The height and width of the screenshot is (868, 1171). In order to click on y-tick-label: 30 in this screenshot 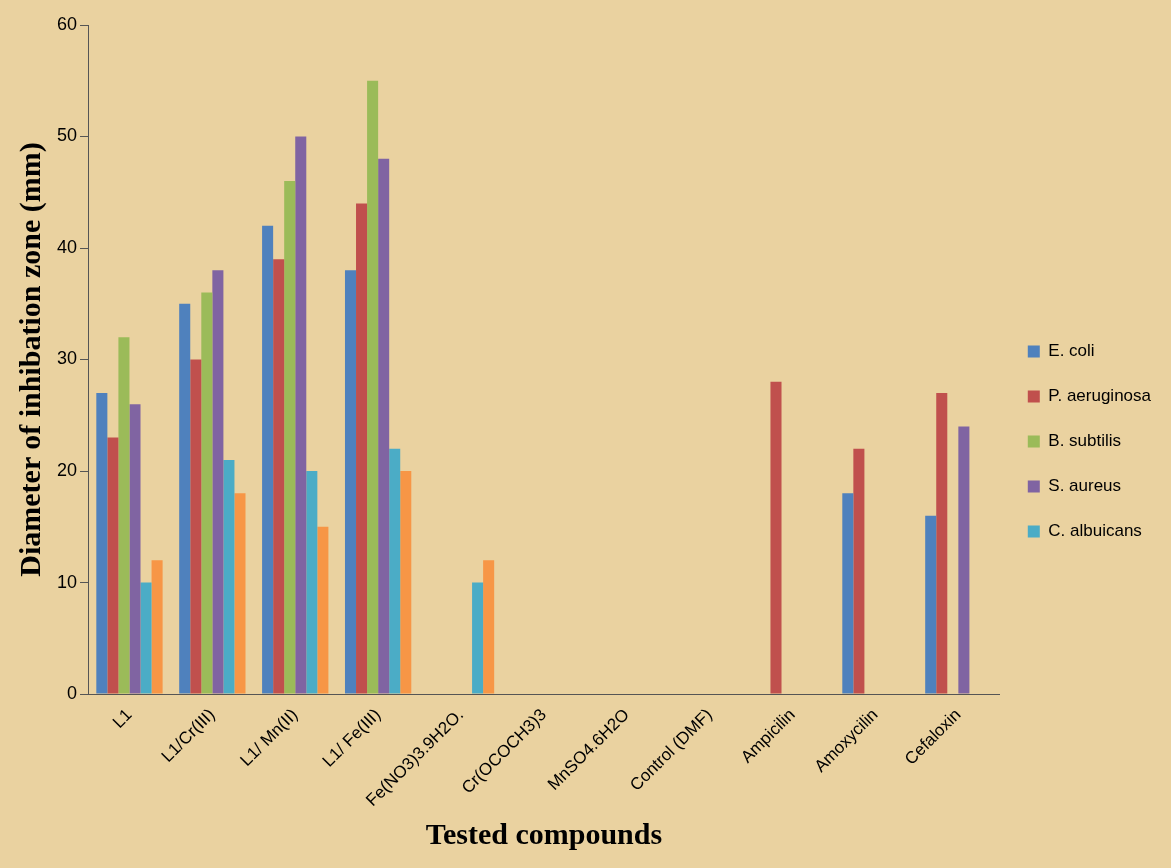, I will do `click(67, 358)`.